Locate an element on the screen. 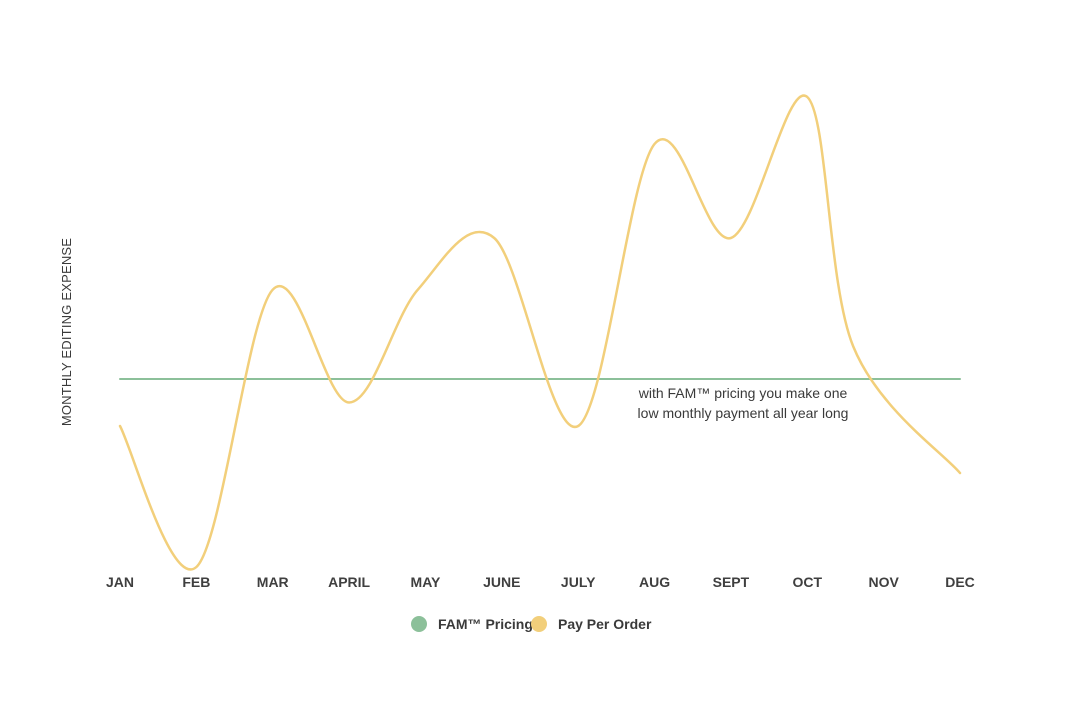 Image resolution: width=1080 pixels, height=708 pixels. y-axis-label: MONTHLY EDITING EXPENSE is located at coordinates (66, 332).